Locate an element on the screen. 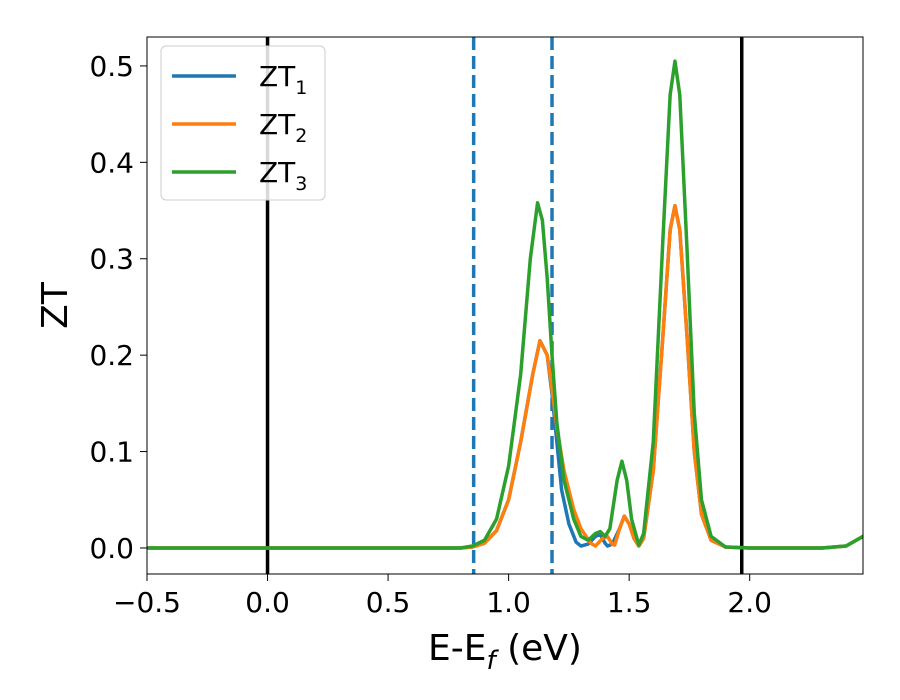 The height and width of the screenshot is (700, 900). legend-label-main-1: ZT is located at coordinates (277, 76).